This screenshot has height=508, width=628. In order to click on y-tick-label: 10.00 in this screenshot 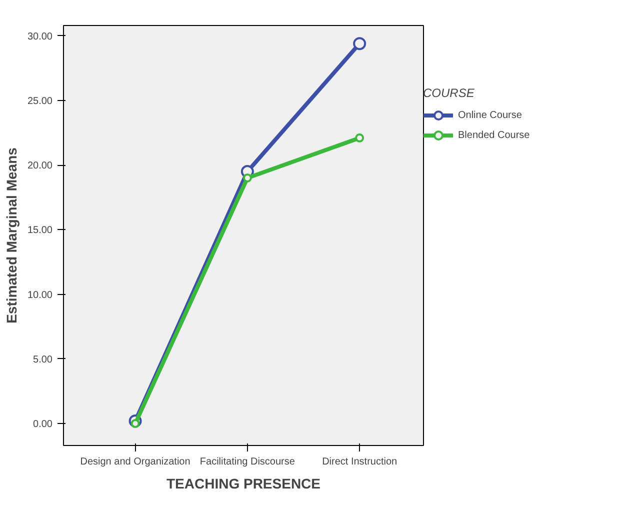, I will do `click(40, 295)`.